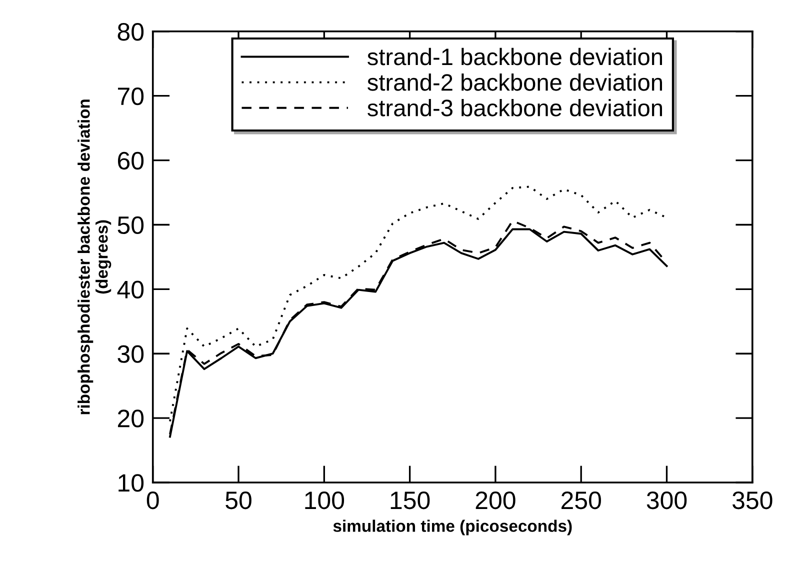  What do you see at coordinates (131, 161) in the screenshot?
I see `y-tick-label: 60` at bounding box center [131, 161].